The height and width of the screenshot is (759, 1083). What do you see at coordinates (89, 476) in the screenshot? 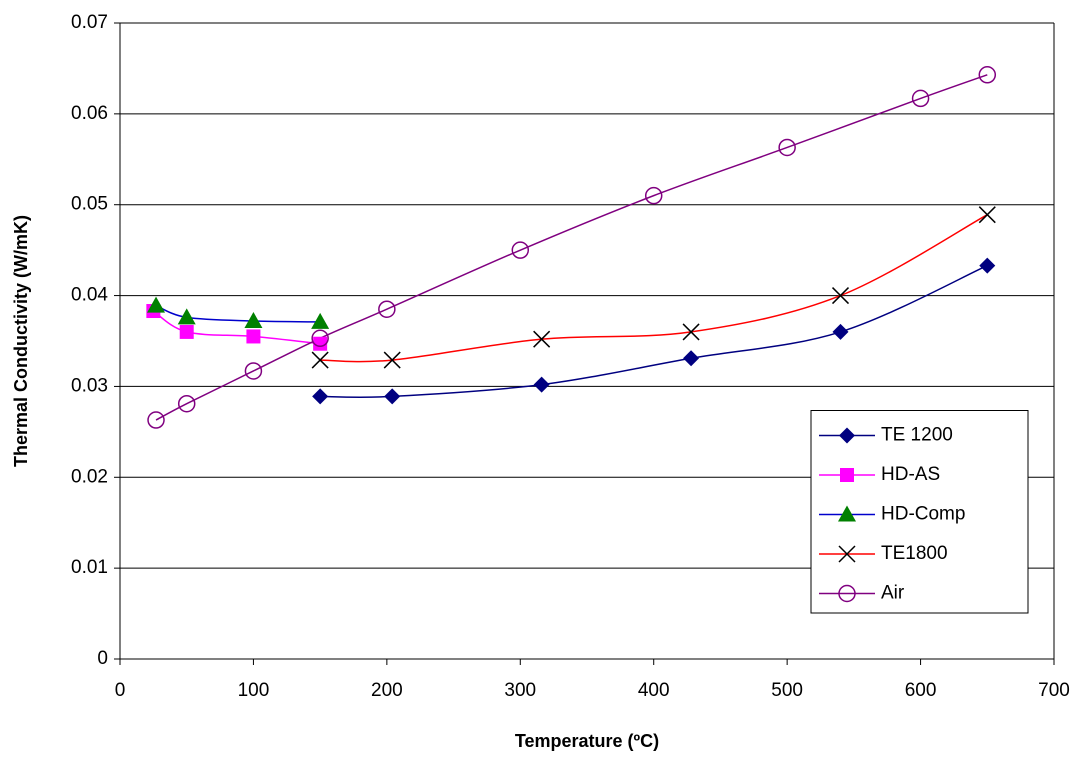
I see `y-tick-label: 0.02` at bounding box center [89, 476].